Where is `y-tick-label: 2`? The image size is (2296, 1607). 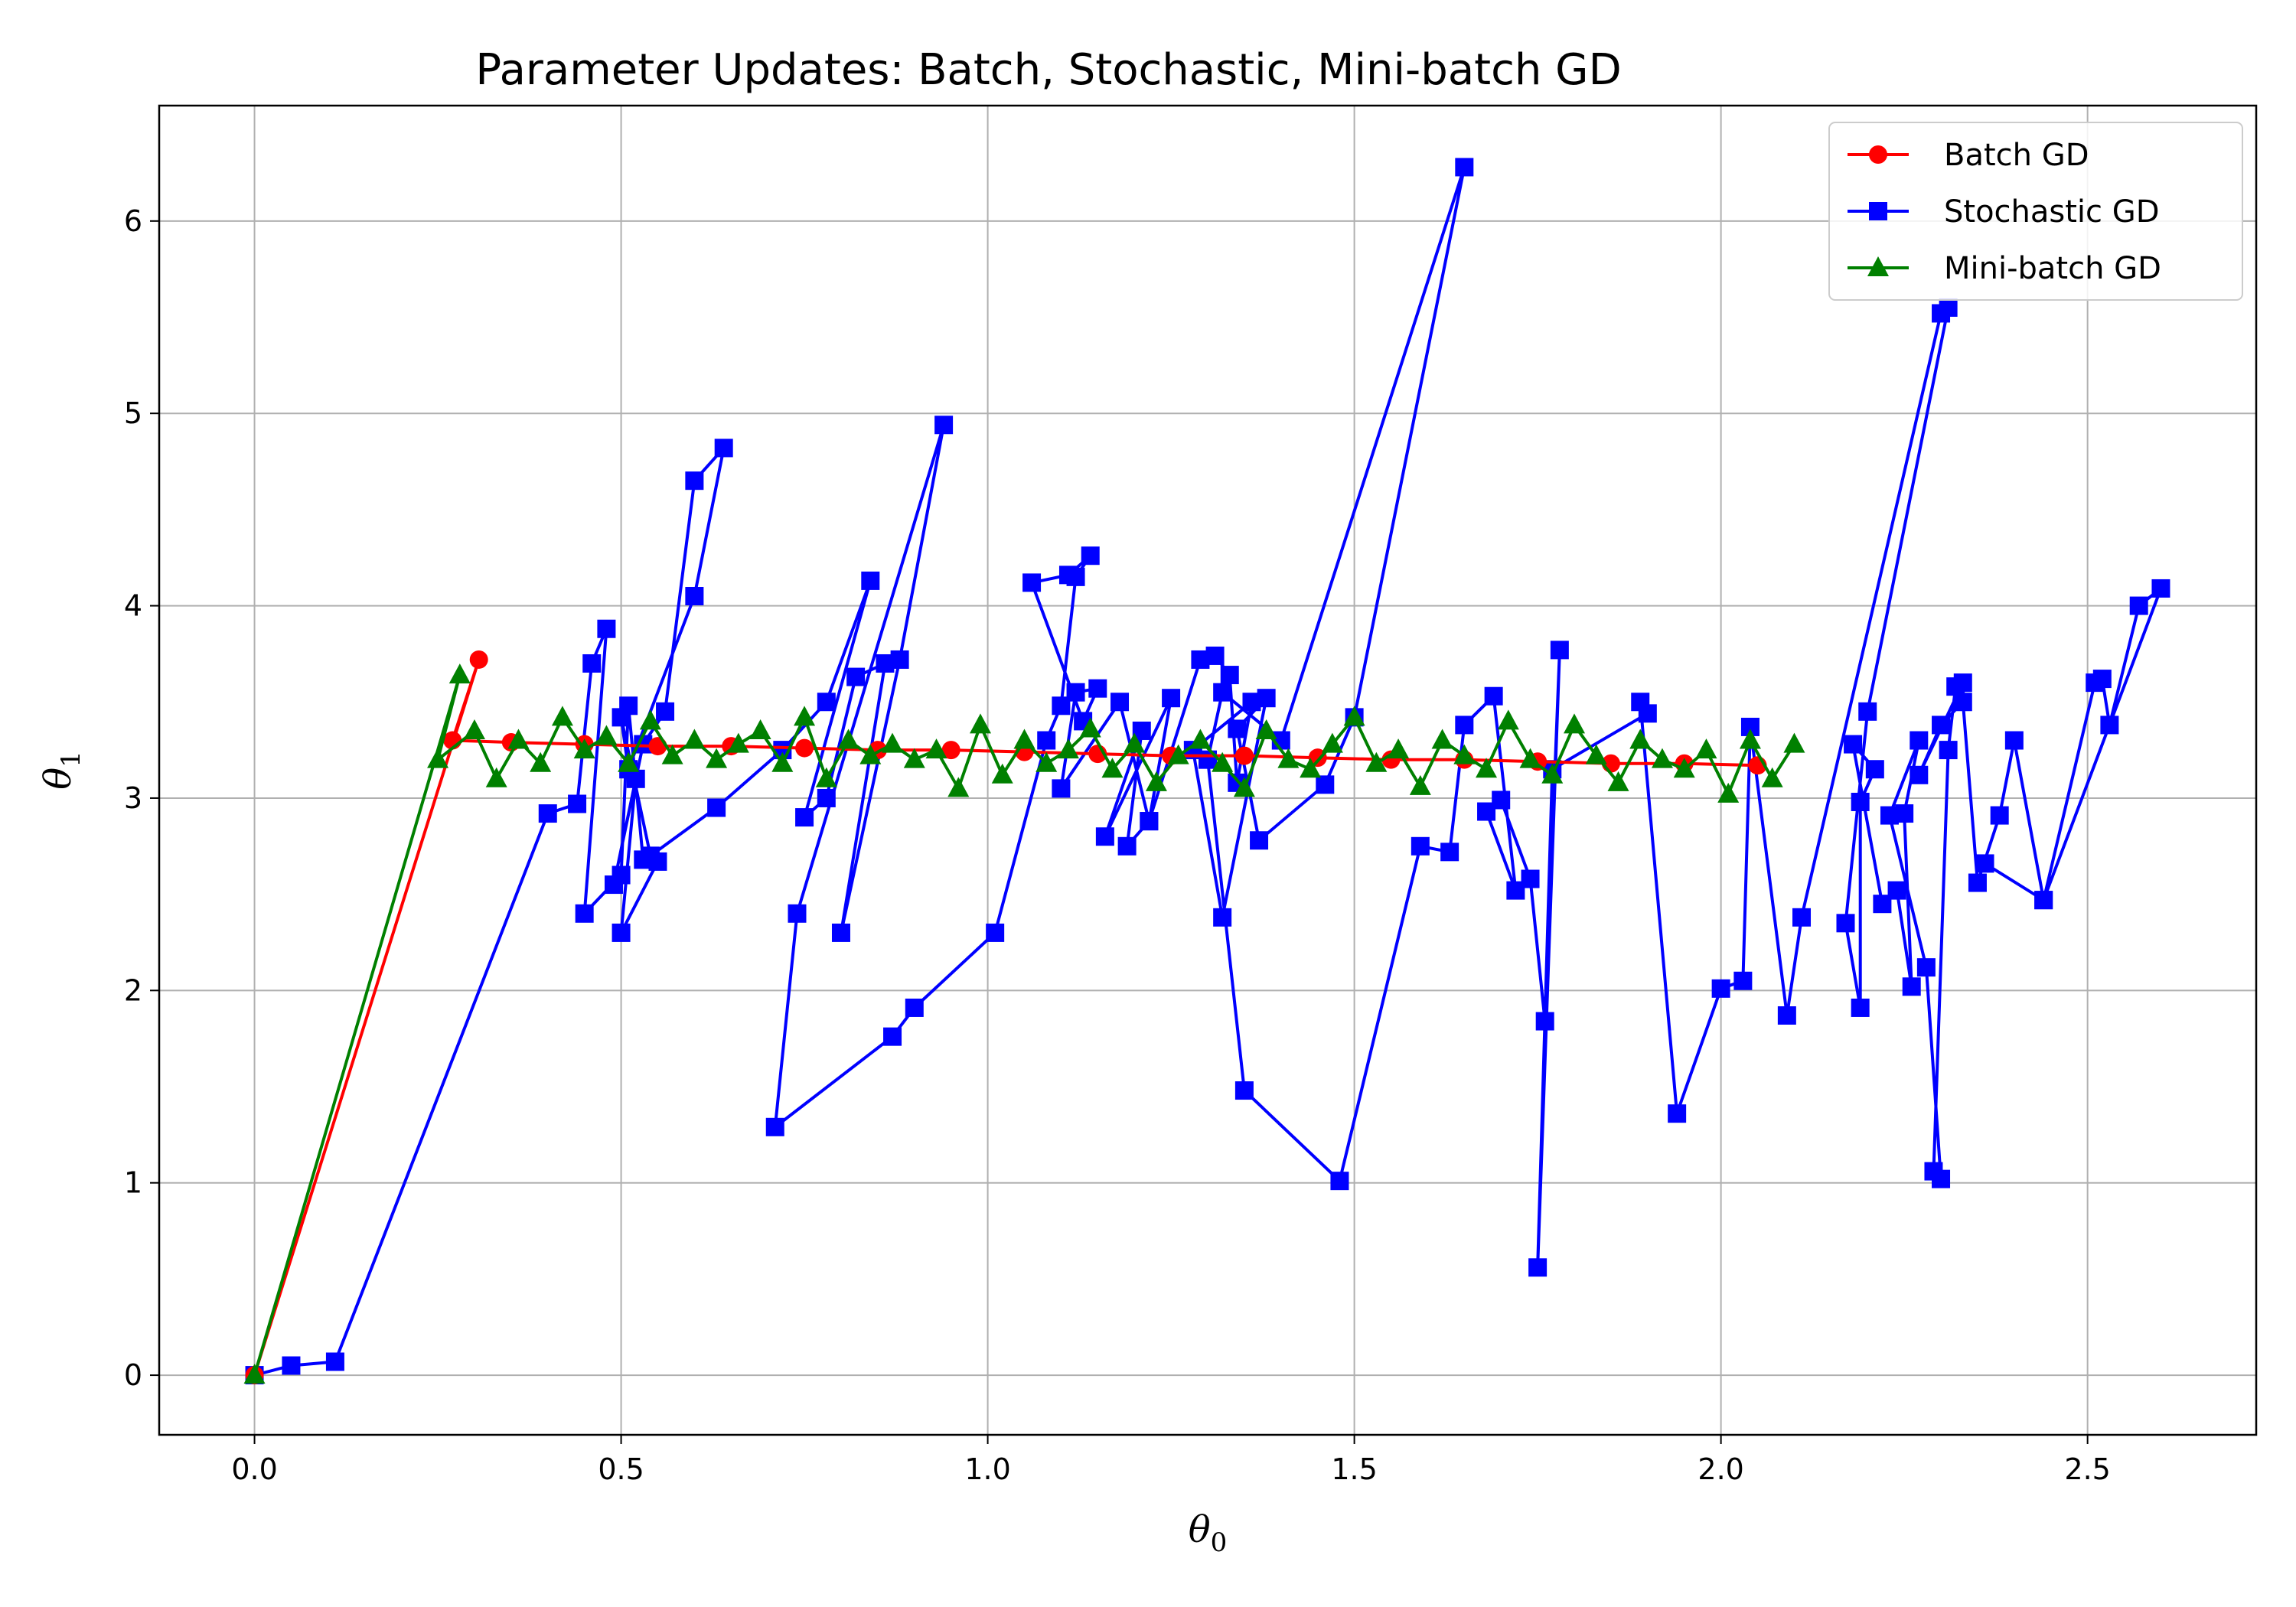 y-tick-label: 2 is located at coordinates (133, 990).